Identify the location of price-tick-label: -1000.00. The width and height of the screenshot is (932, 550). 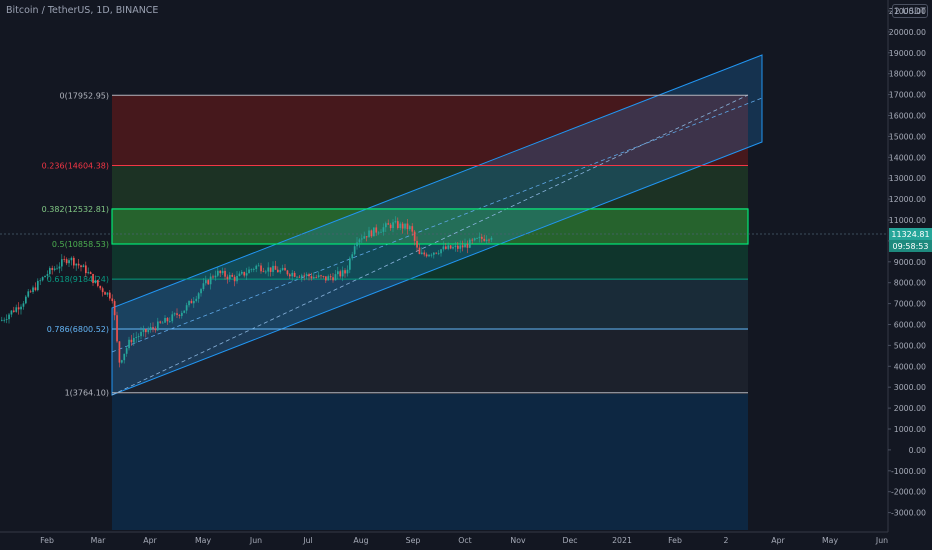
(908, 471).